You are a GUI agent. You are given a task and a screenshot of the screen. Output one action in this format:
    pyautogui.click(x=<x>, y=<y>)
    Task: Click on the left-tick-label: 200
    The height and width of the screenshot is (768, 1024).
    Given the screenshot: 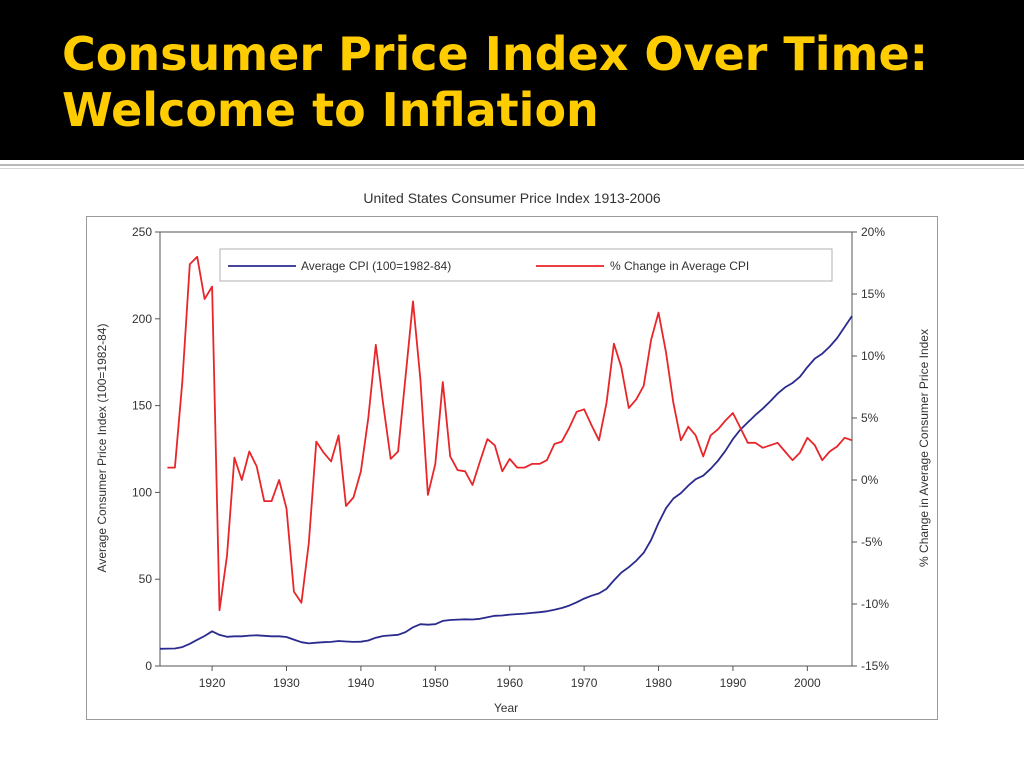 What is the action you would take?
    pyautogui.click(x=142, y=319)
    